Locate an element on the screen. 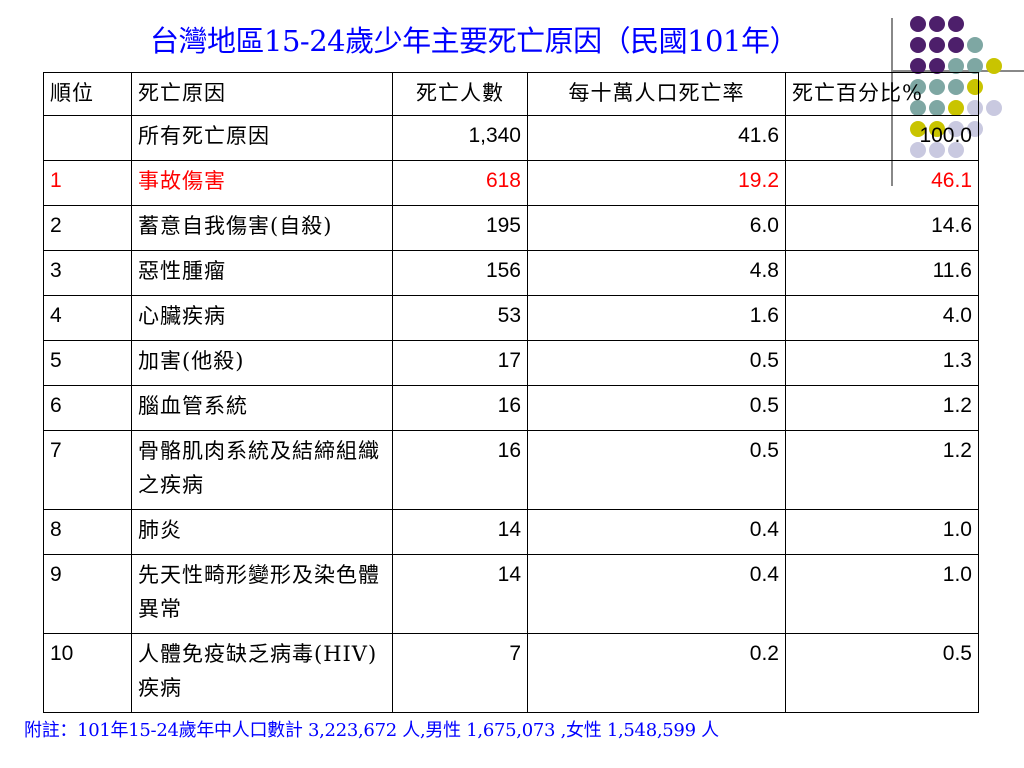 The image size is (1024, 768). deaths-cell: 1,340 is located at coordinates (460, 138).